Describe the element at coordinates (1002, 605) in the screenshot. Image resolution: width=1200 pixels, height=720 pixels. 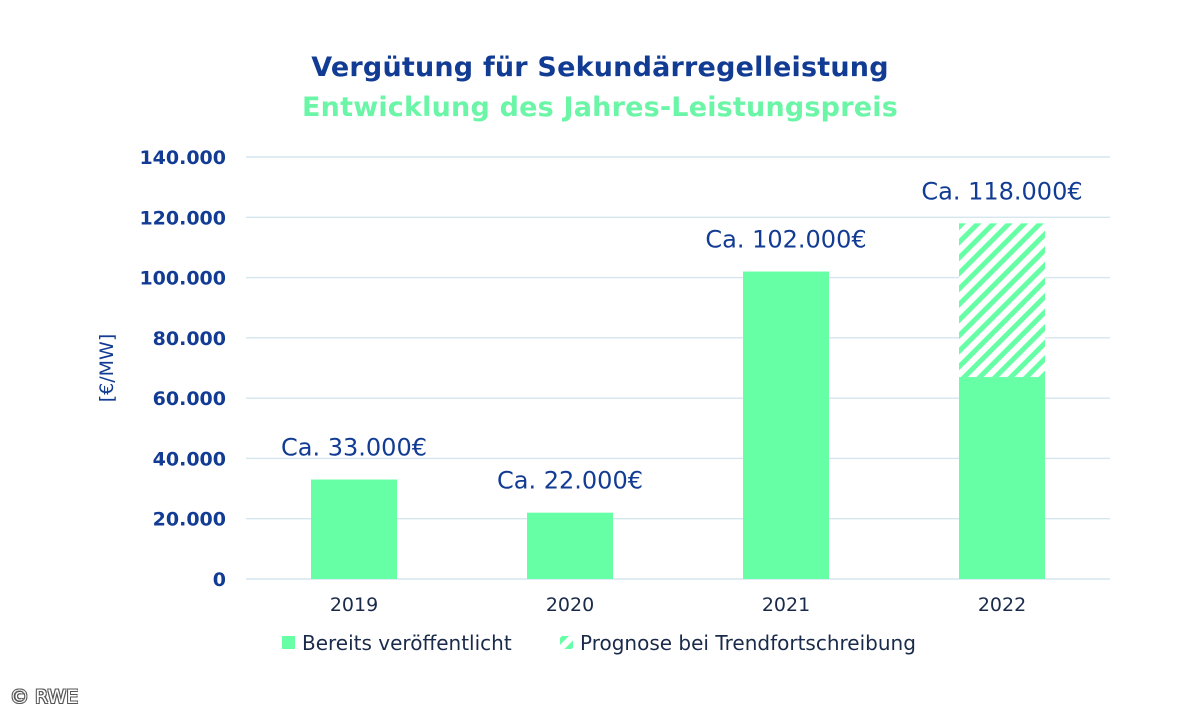
I see `x-tick-label: 2022` at that location.